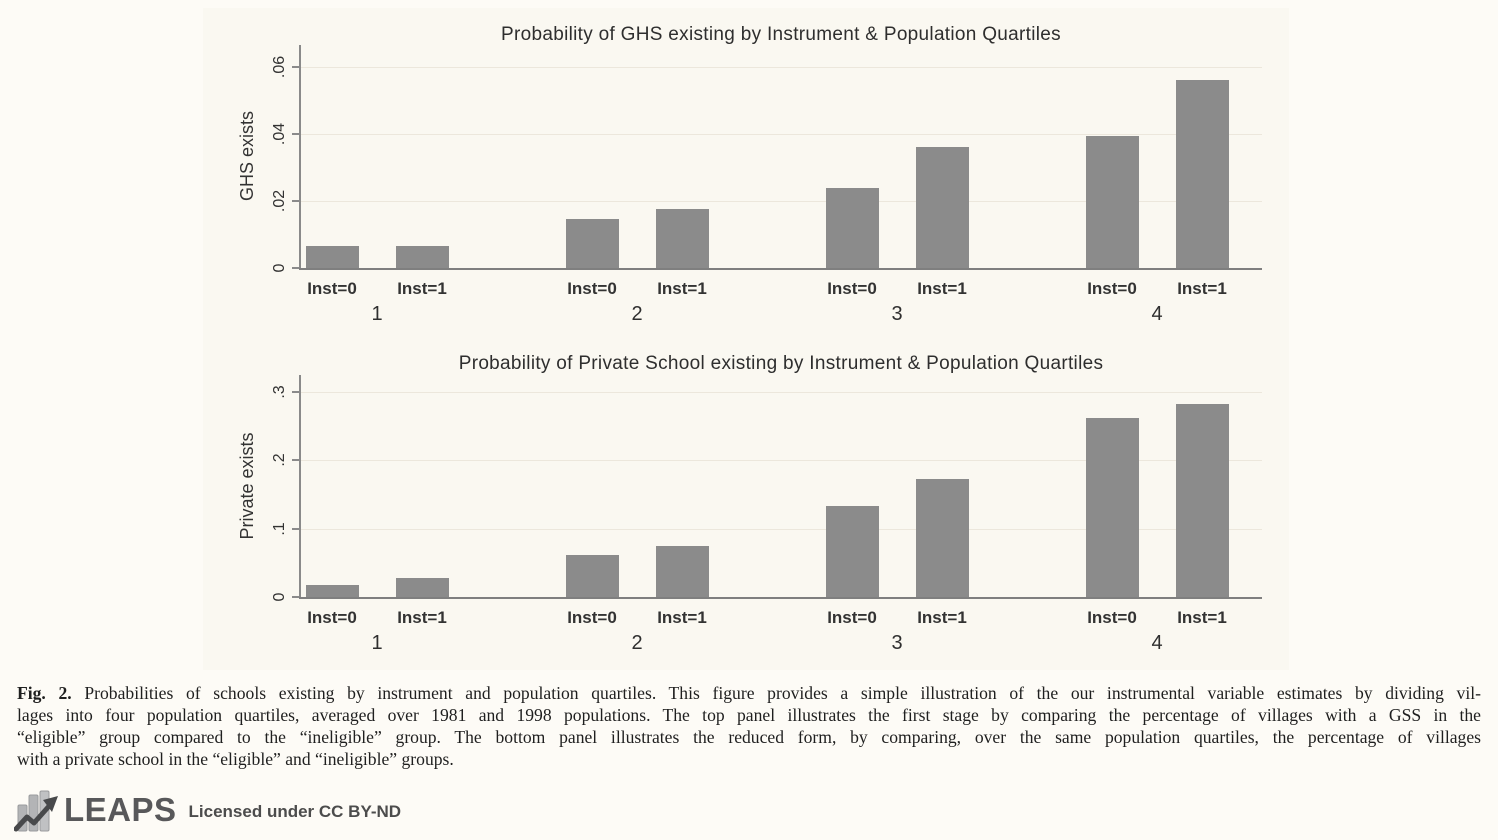 The width and height of the screenshot is (1498, 840). Describe the element at coordinates (295, 811) in the screenshot. I see `license-text: Licensed under CC BY-ND` at that location.